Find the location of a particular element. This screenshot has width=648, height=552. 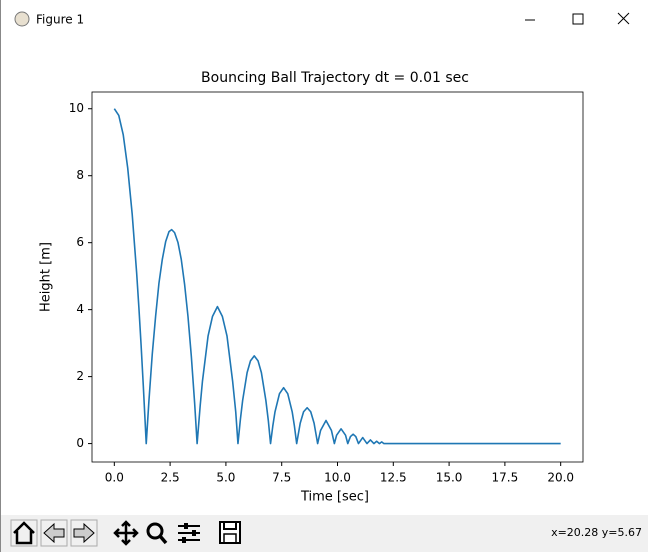

y-tick-label: 2 is located at coordinates (80, 376).